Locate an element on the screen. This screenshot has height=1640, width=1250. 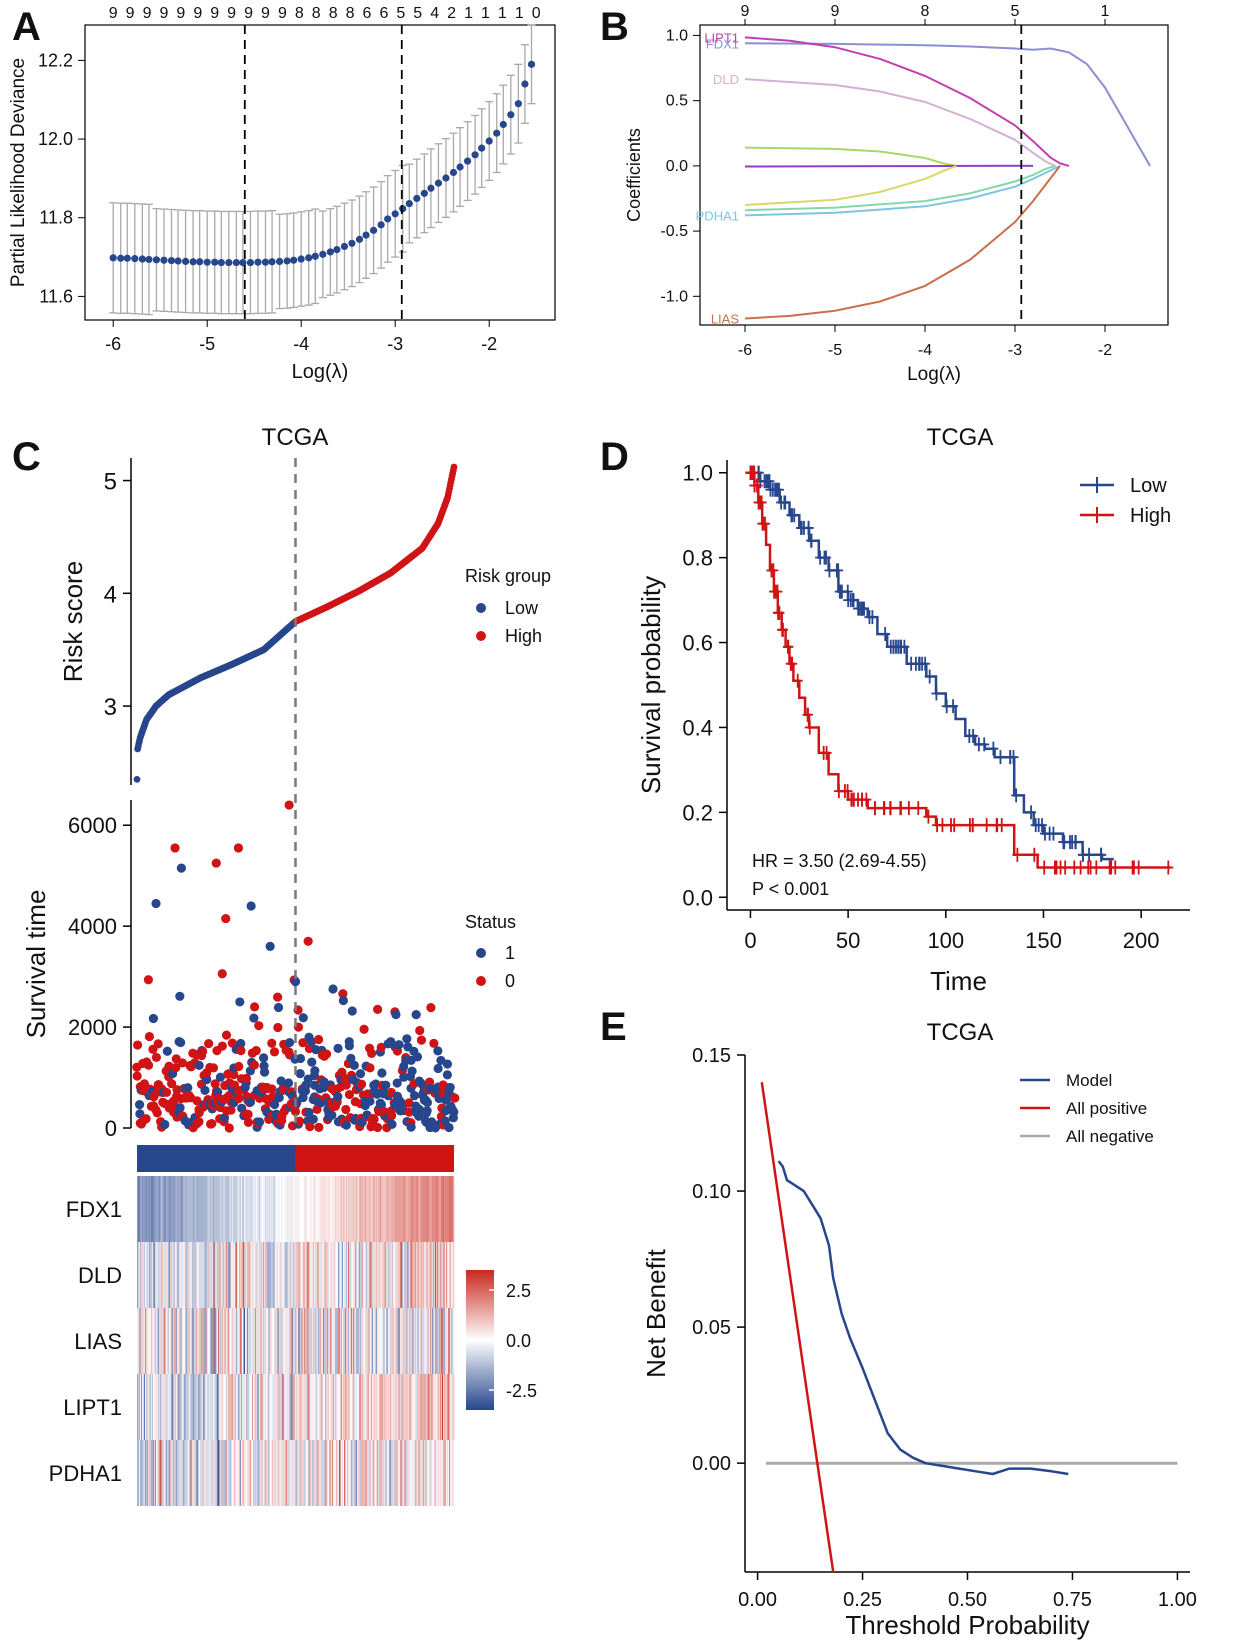
censor-mark-high is located at coordinates (787, 646).